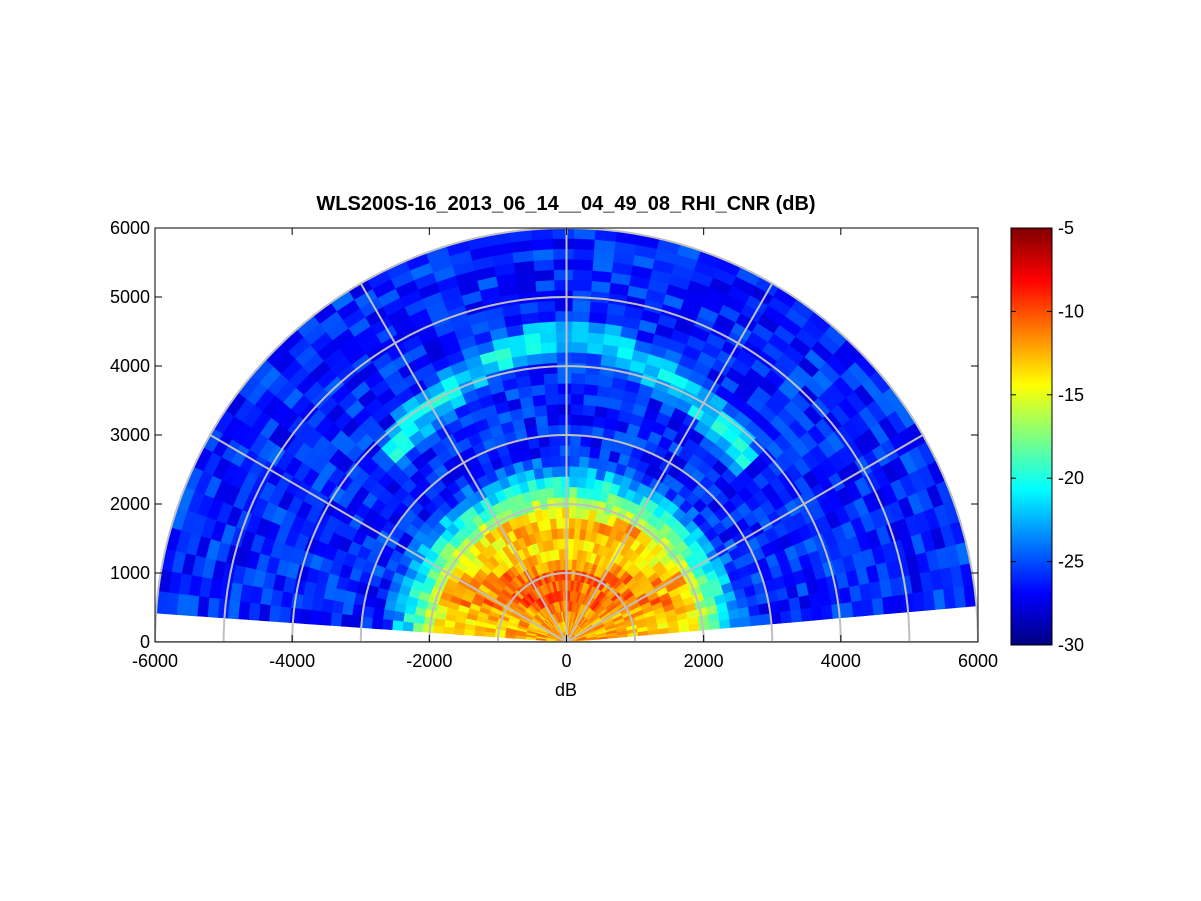  What do you see at coordinates (155, 661) in the screenshot?
I see `x-tick-label: -6000` at bounding box center [155, 661].